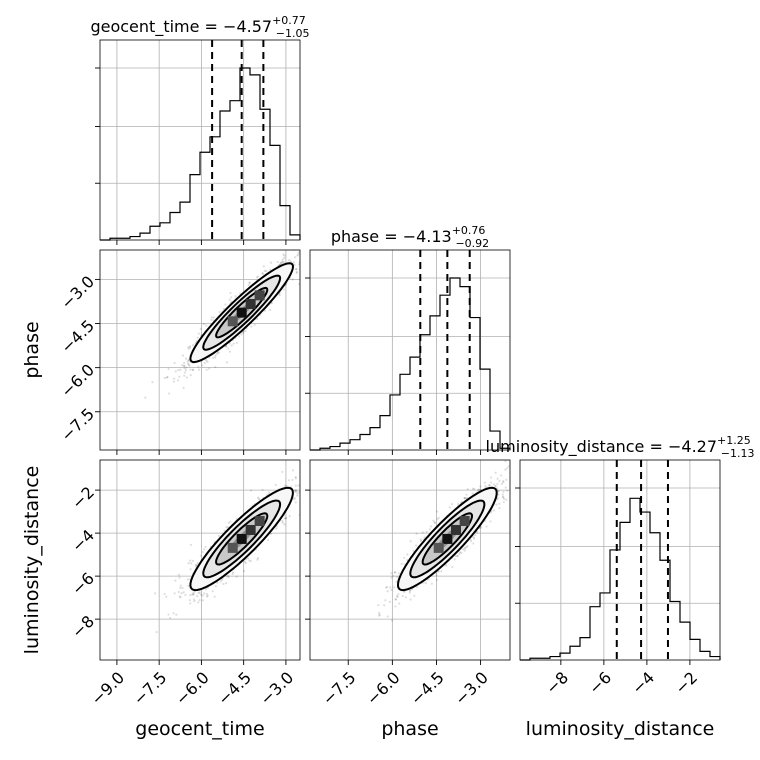  I want to click on y-tick-label: −4.5, so click(77, 336).